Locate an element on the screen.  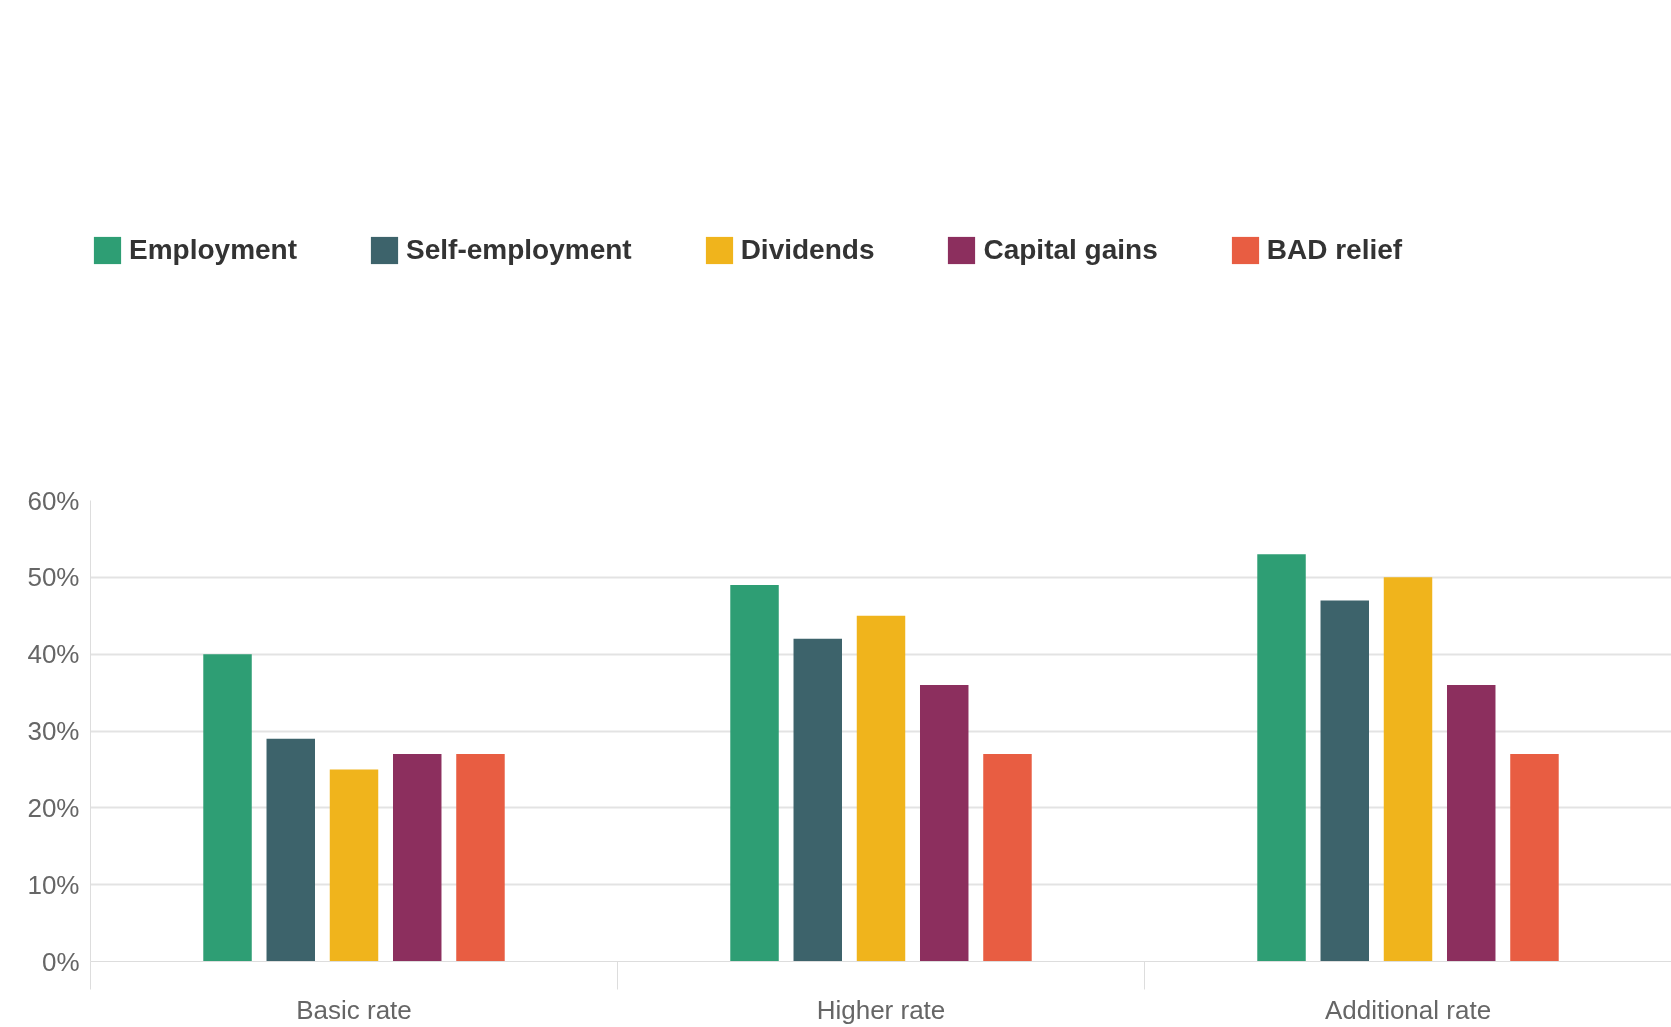
x-tick-label: Additional rate is located at coordinates (1408, 1009).